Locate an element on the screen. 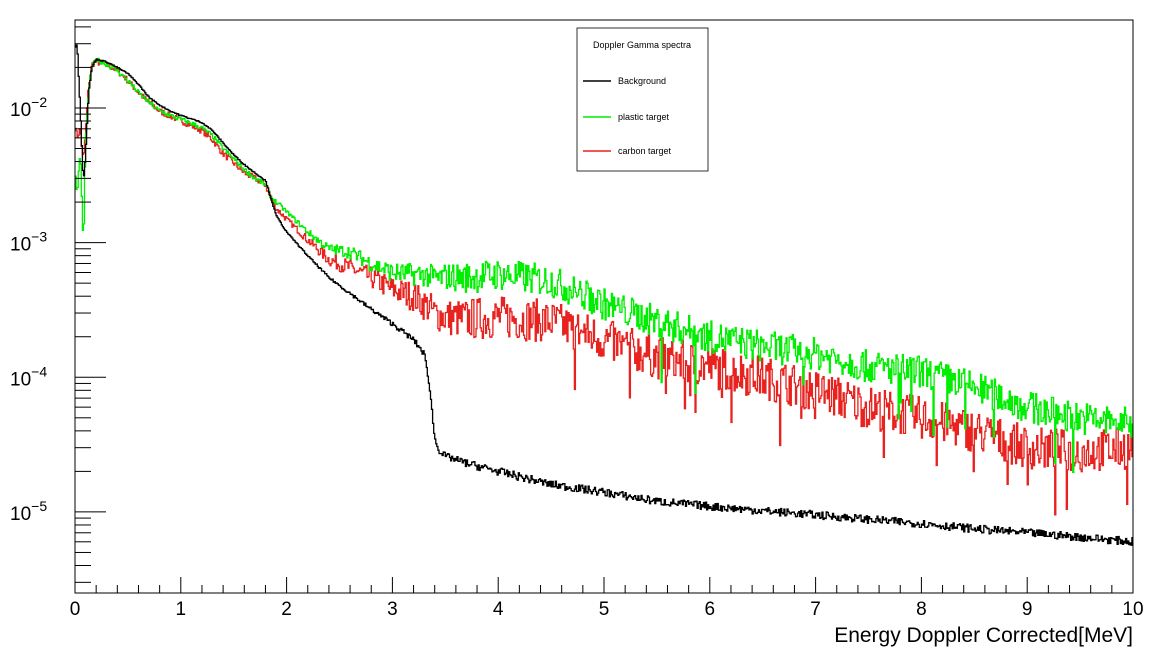 The image size is (1156, 672). x-tick-label: 8 is located at coordinates (921, 609).